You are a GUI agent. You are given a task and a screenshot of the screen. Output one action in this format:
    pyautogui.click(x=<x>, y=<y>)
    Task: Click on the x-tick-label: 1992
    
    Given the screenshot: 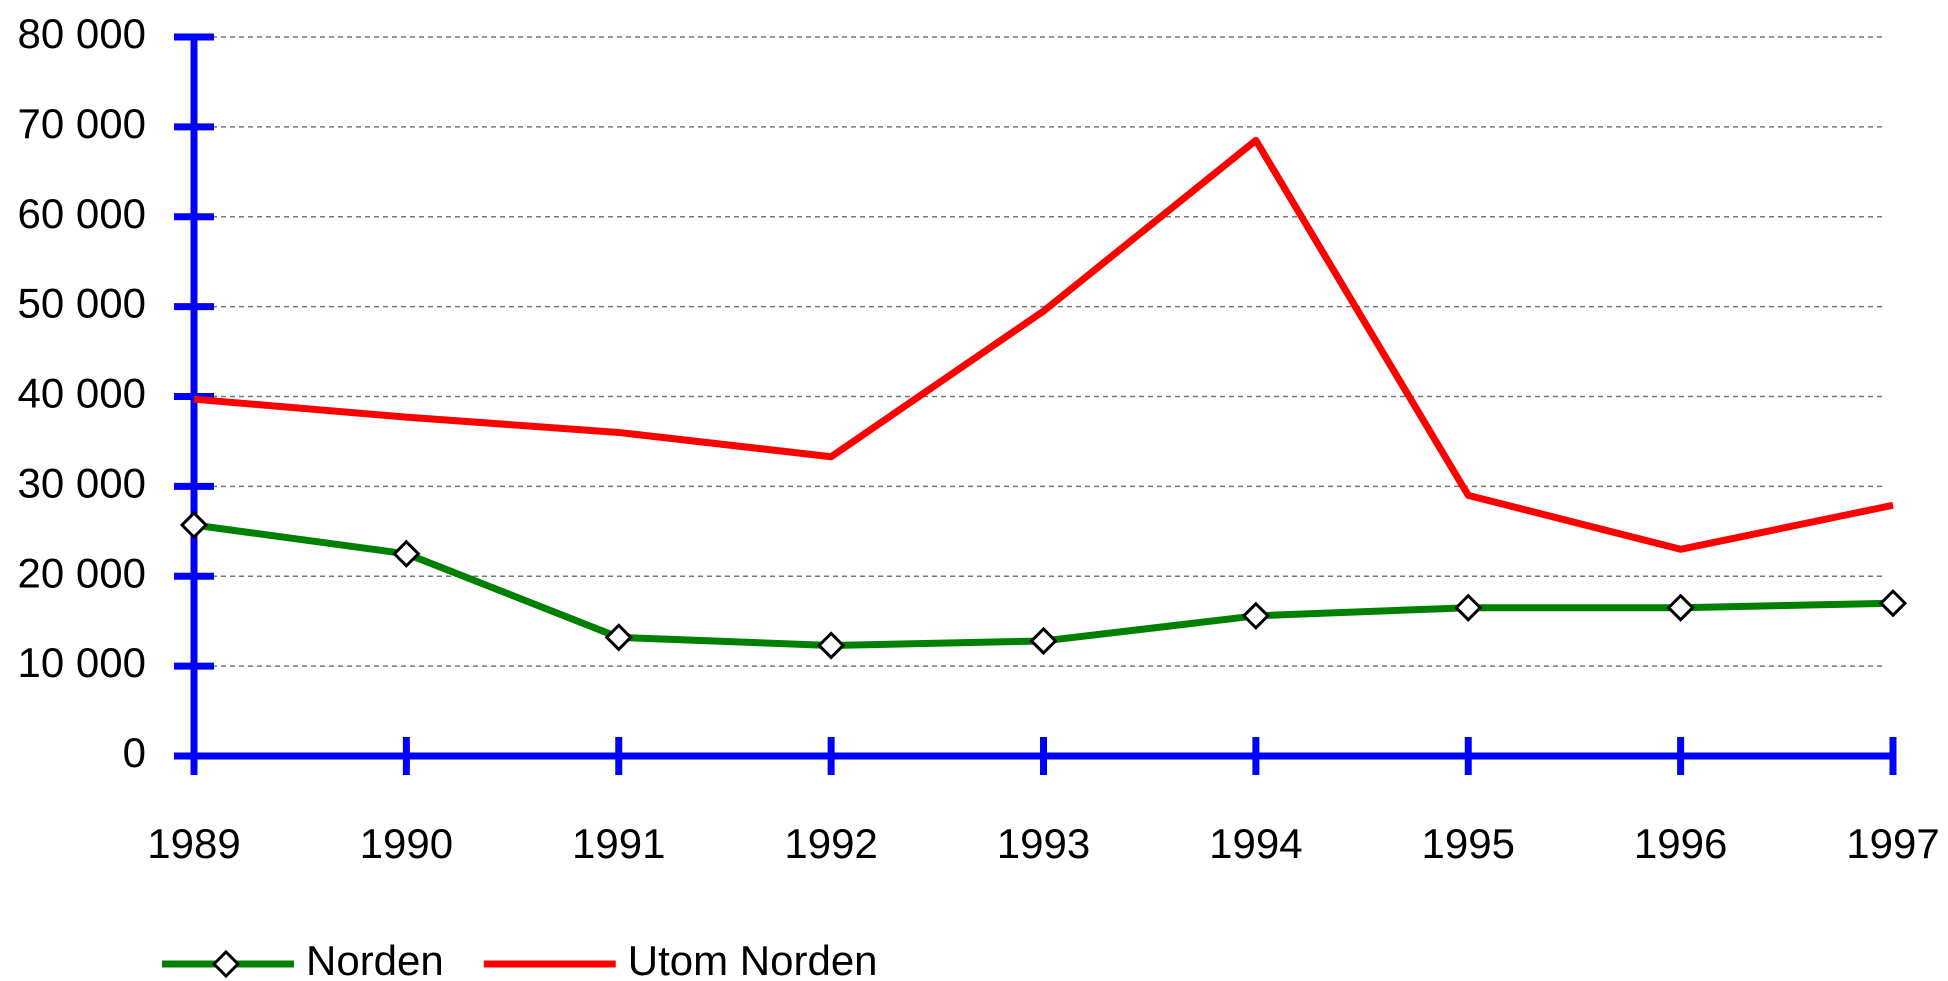 What is the action you would take?
    pyautogui.click(x=830, y=843)
    